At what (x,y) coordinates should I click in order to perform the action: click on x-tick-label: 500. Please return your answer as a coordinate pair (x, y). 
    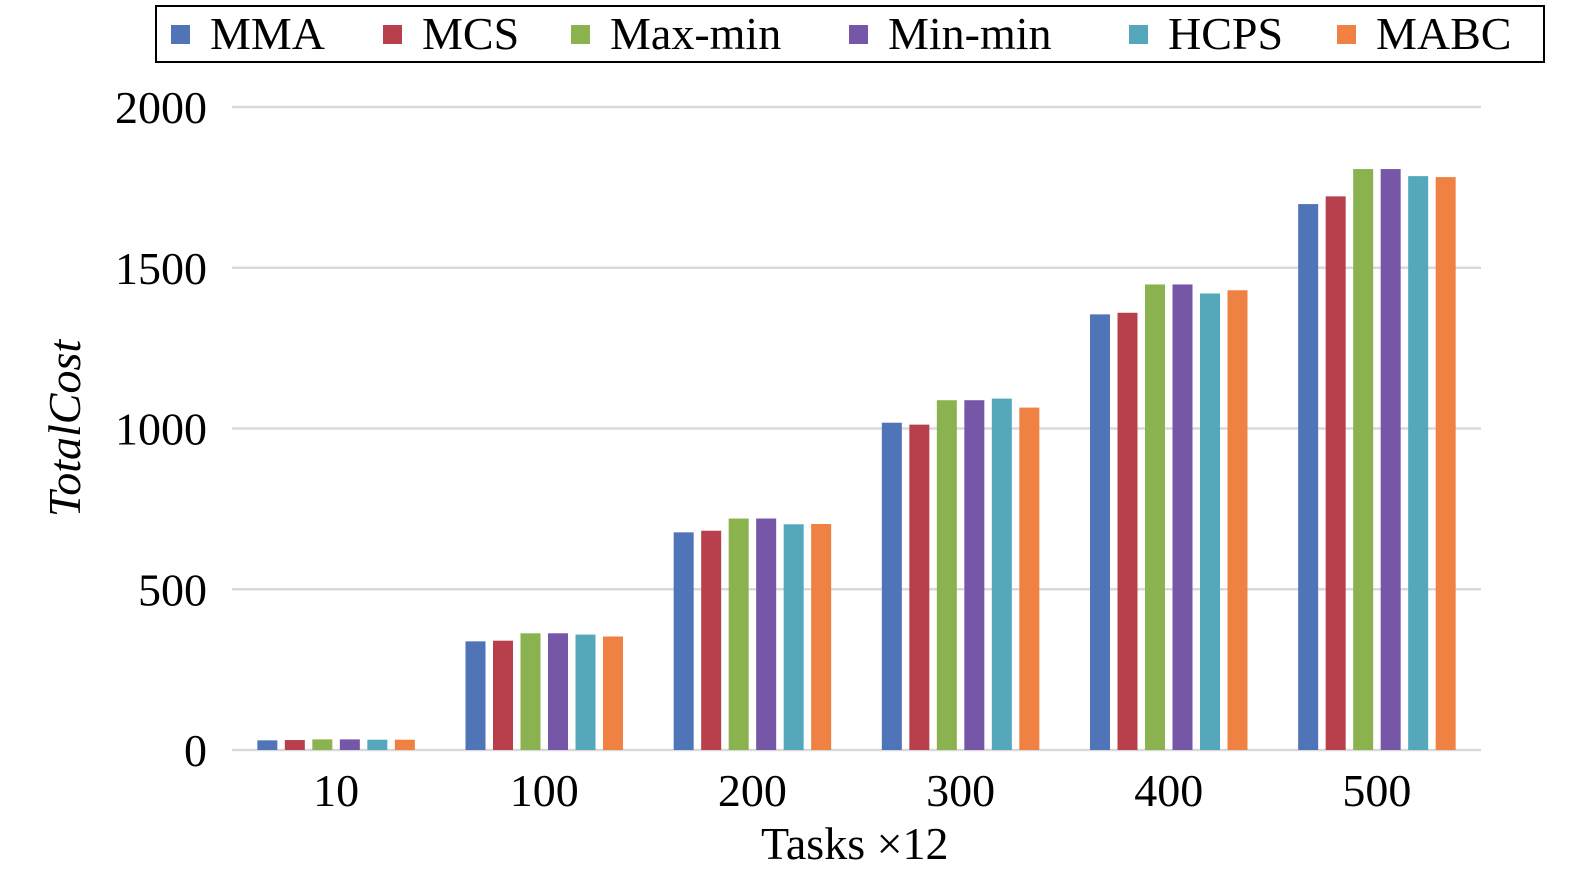
    Looking at the image, I should click on (1376, 790).